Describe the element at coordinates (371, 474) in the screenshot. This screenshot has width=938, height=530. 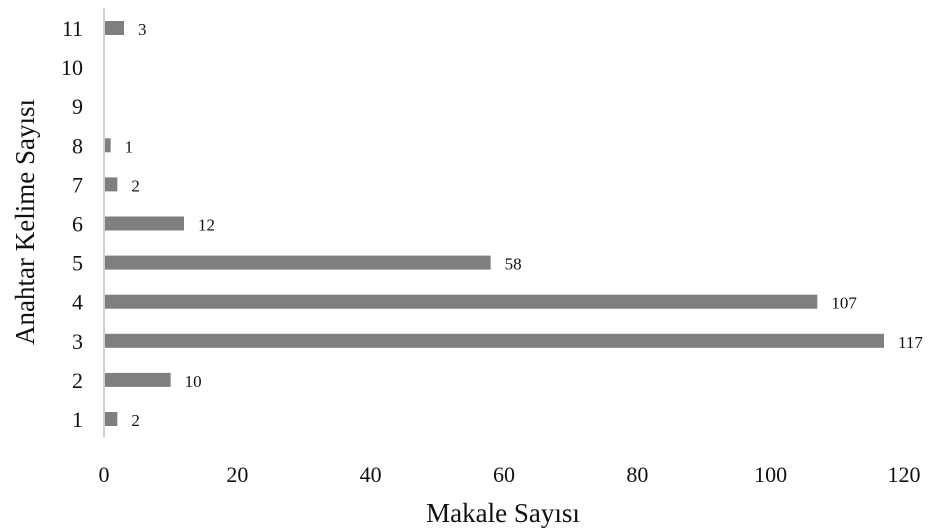
I see `x-tick-label: 40` at that location.